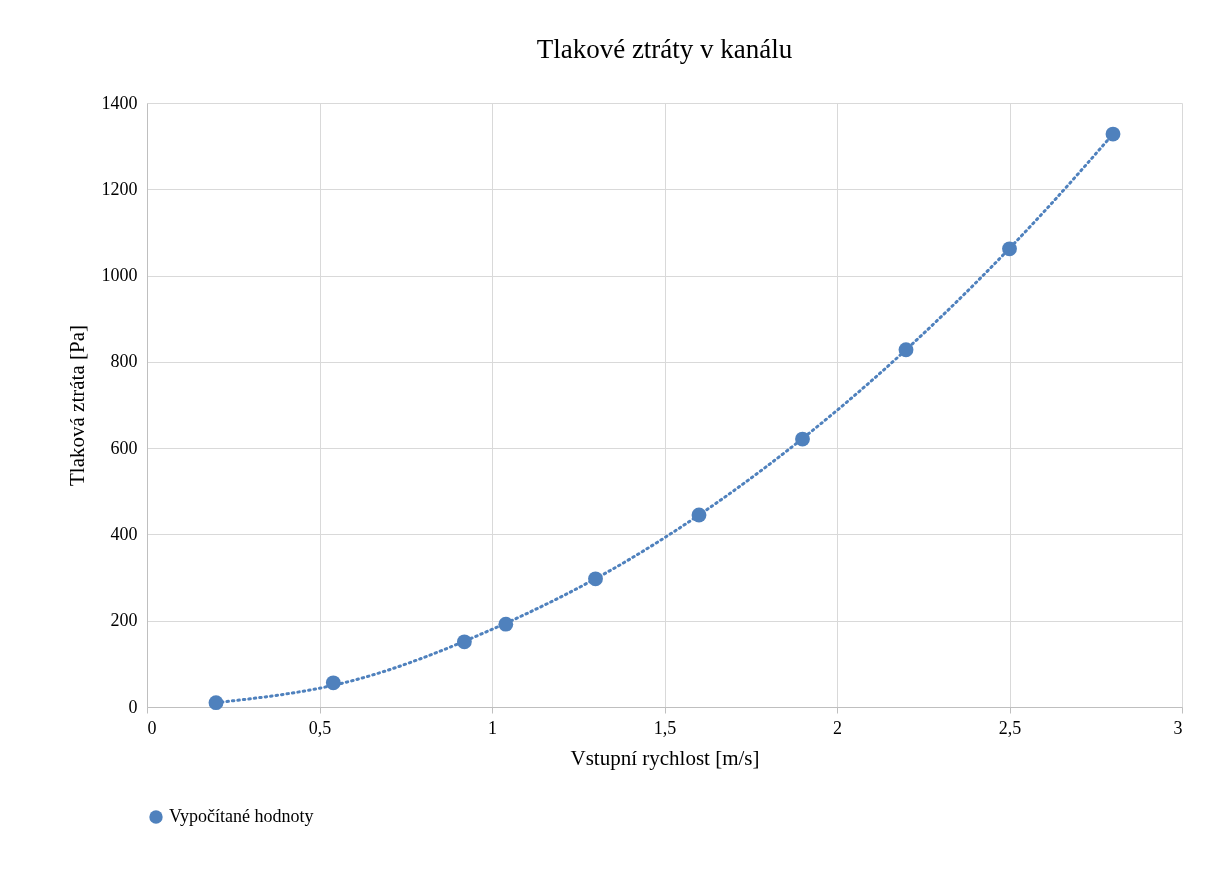  I want to click on x-tick-label: 0,5, so click(320, 727).